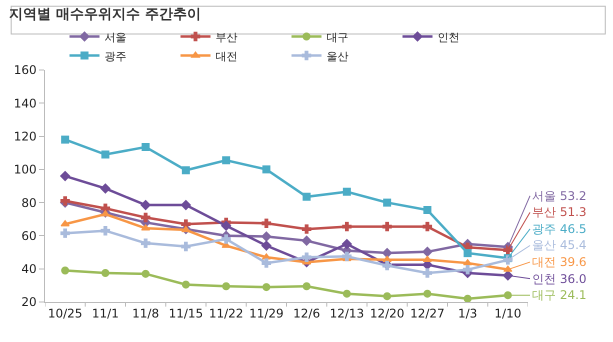 This screenshot has height=342, width=613. What do you see at coordinates (559, 279) in the screenshot?
I see `text: 인천 36.0` at bounding box center [559, 279].